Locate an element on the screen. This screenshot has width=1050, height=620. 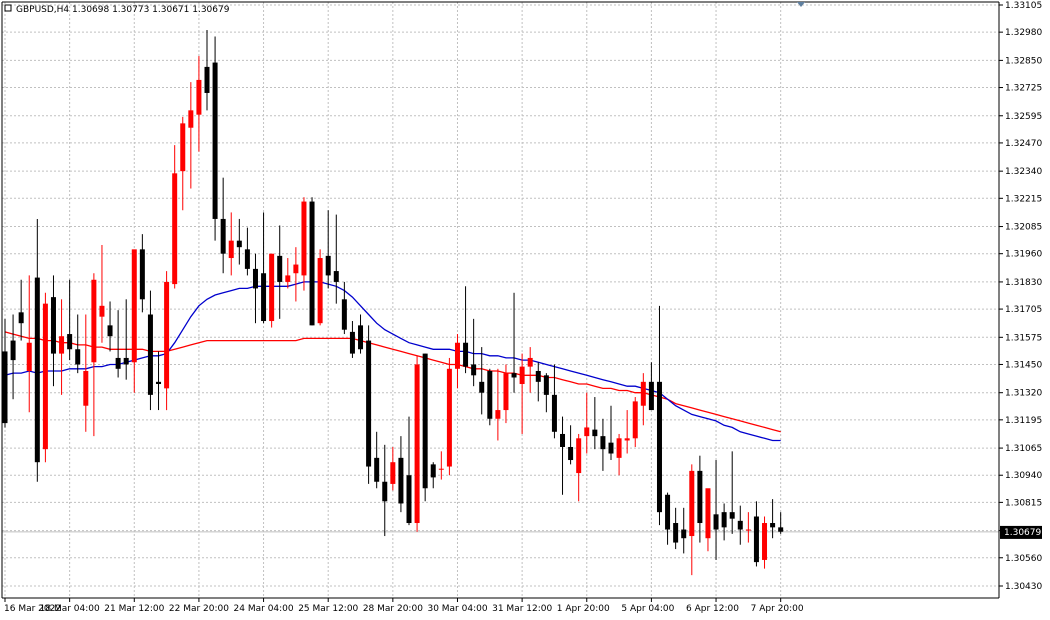
current-price-label: 1.30679 is located at coordinates (1022, 533).